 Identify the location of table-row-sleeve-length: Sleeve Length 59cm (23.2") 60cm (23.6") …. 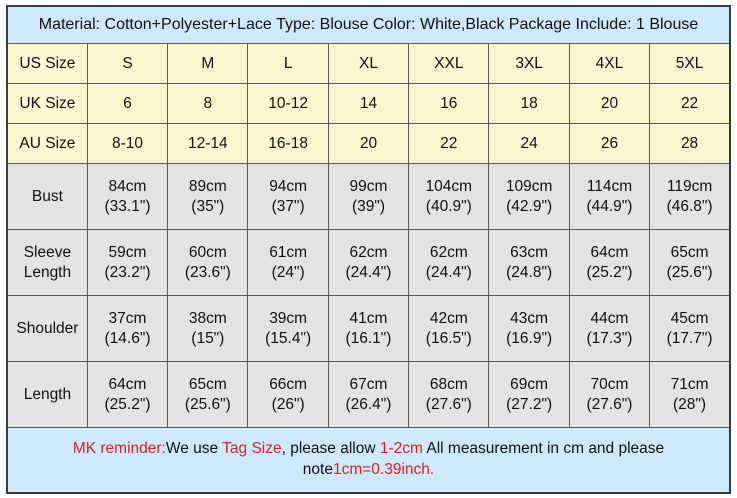
(368, 263).